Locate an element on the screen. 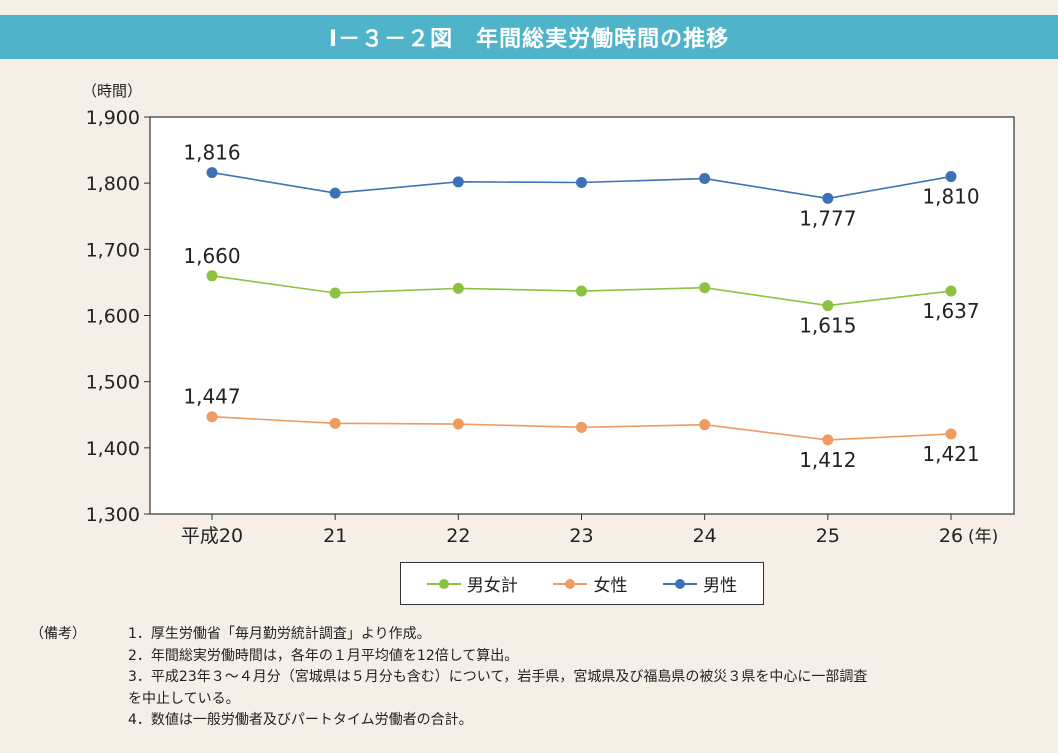  legend-label-female: 女性 is located at coordinates (610, 586).